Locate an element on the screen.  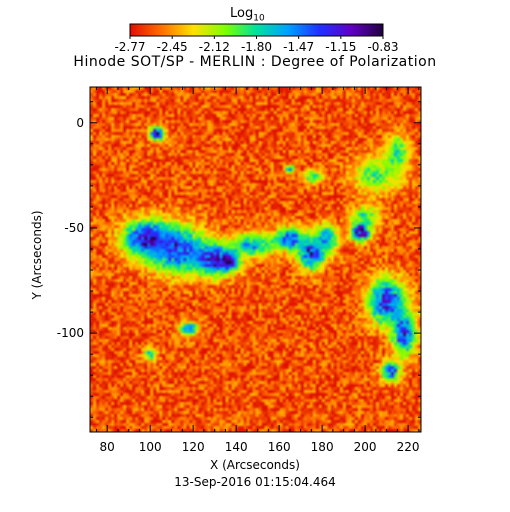
colorbar-tick-label: -1.80 is located at coordinates (256, 47).